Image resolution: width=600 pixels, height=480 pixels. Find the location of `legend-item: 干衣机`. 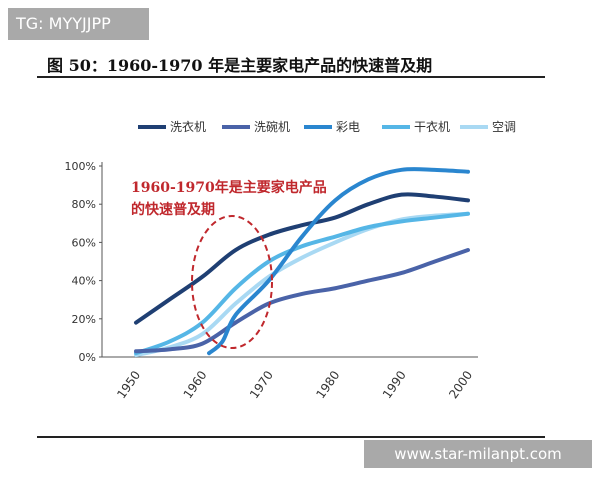

legend-item: 干衣机 is located at coordinates (416, 126).